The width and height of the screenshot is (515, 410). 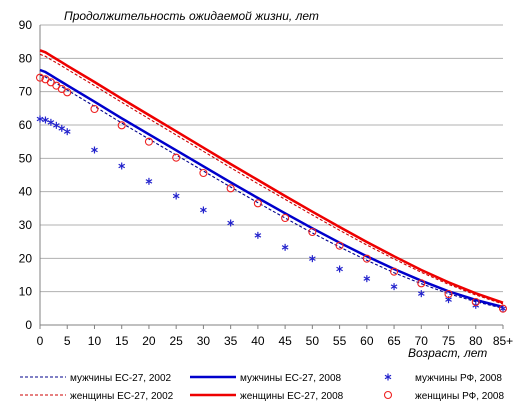 I want to click on y-tick-label-30: 30, so click(x=26, y=225).